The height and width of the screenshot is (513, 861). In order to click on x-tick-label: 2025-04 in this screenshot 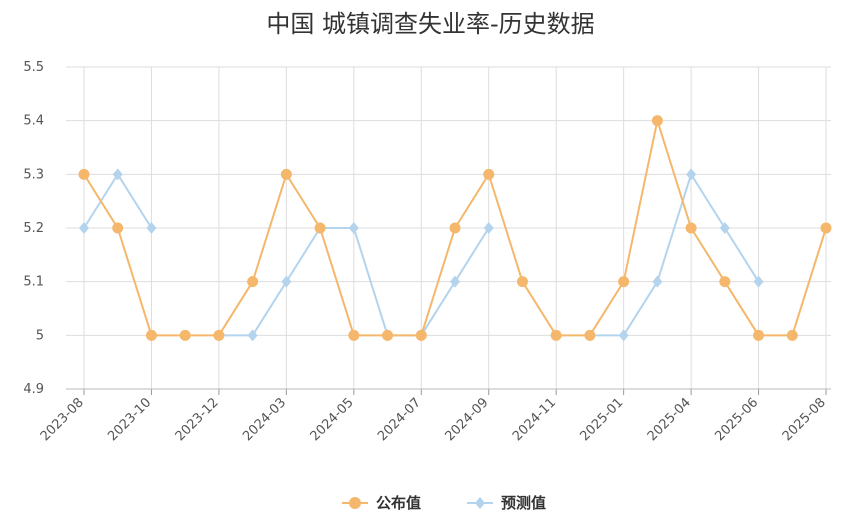, I will do `click(669, 419)`.